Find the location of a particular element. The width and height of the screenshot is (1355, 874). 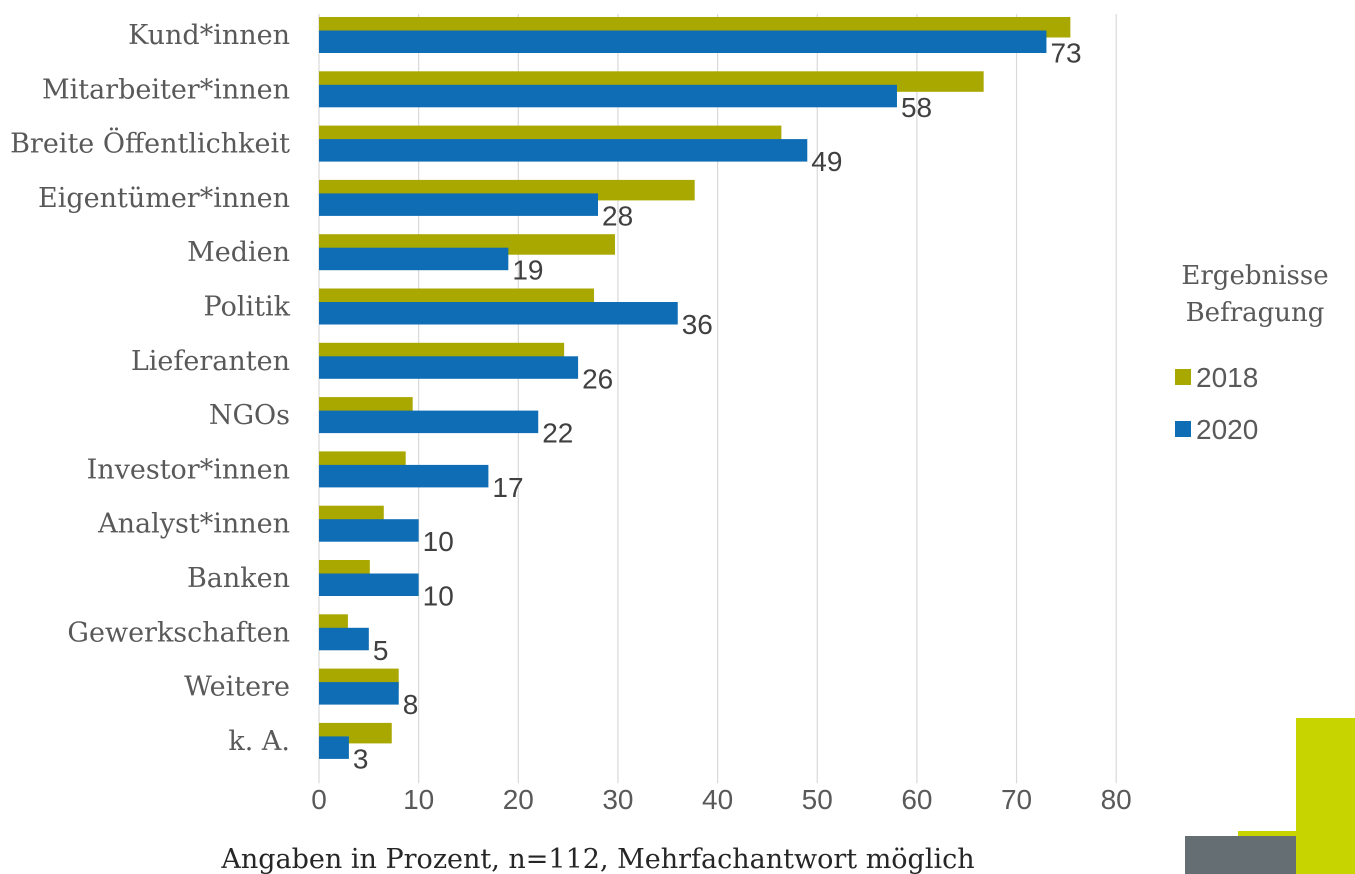

data-label-2020: 17 is located at coordinates (507, 487).